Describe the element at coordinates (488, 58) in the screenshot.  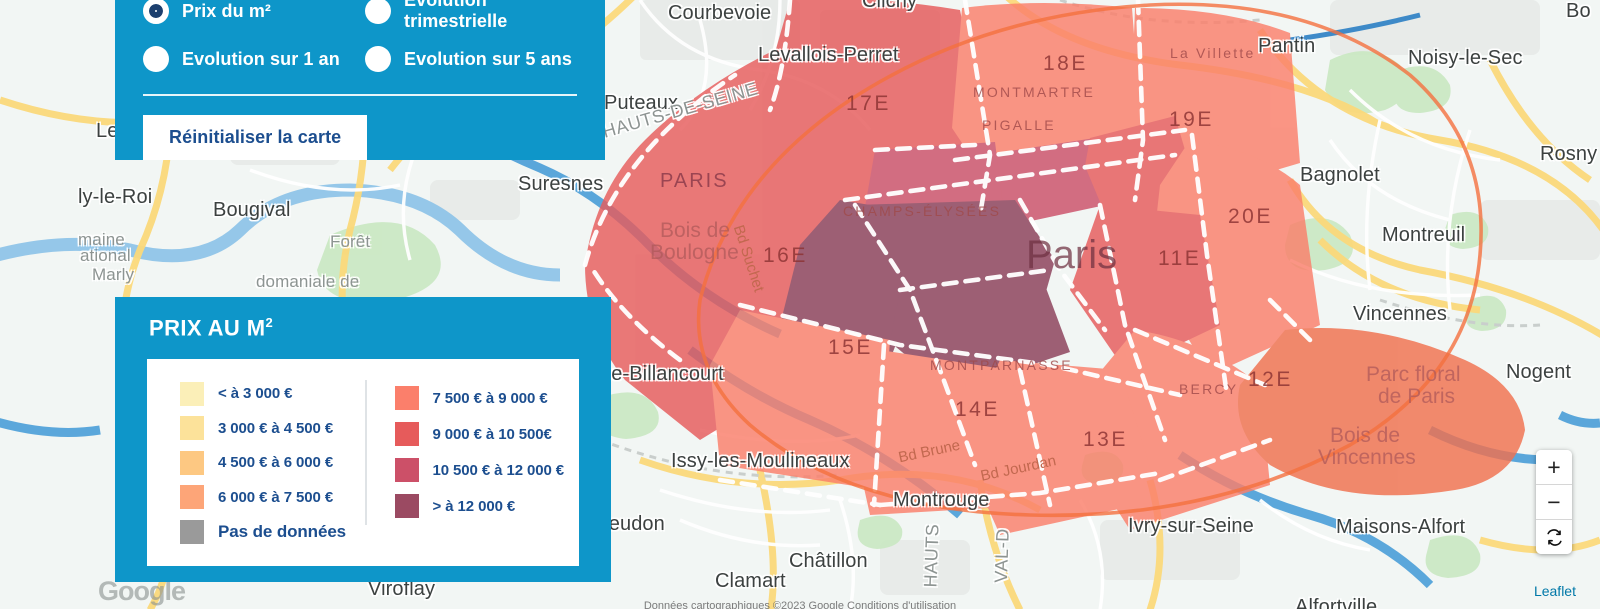
I see `radio-label-evolution-sur-5-ans: Evolution sur 5 ans` at that location.